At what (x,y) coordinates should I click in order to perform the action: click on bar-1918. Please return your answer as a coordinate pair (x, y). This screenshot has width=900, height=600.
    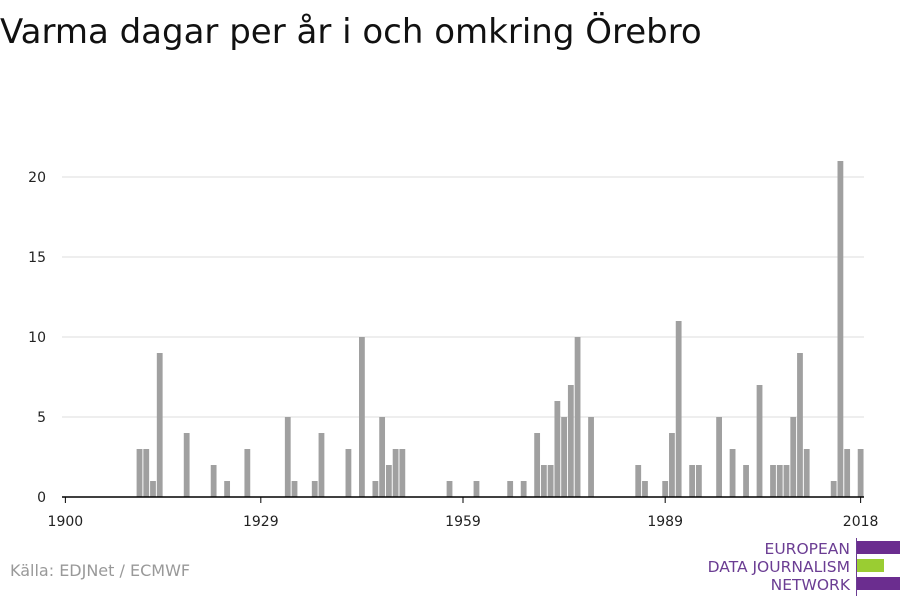
    Looking at the image, I should click on (186, 465).